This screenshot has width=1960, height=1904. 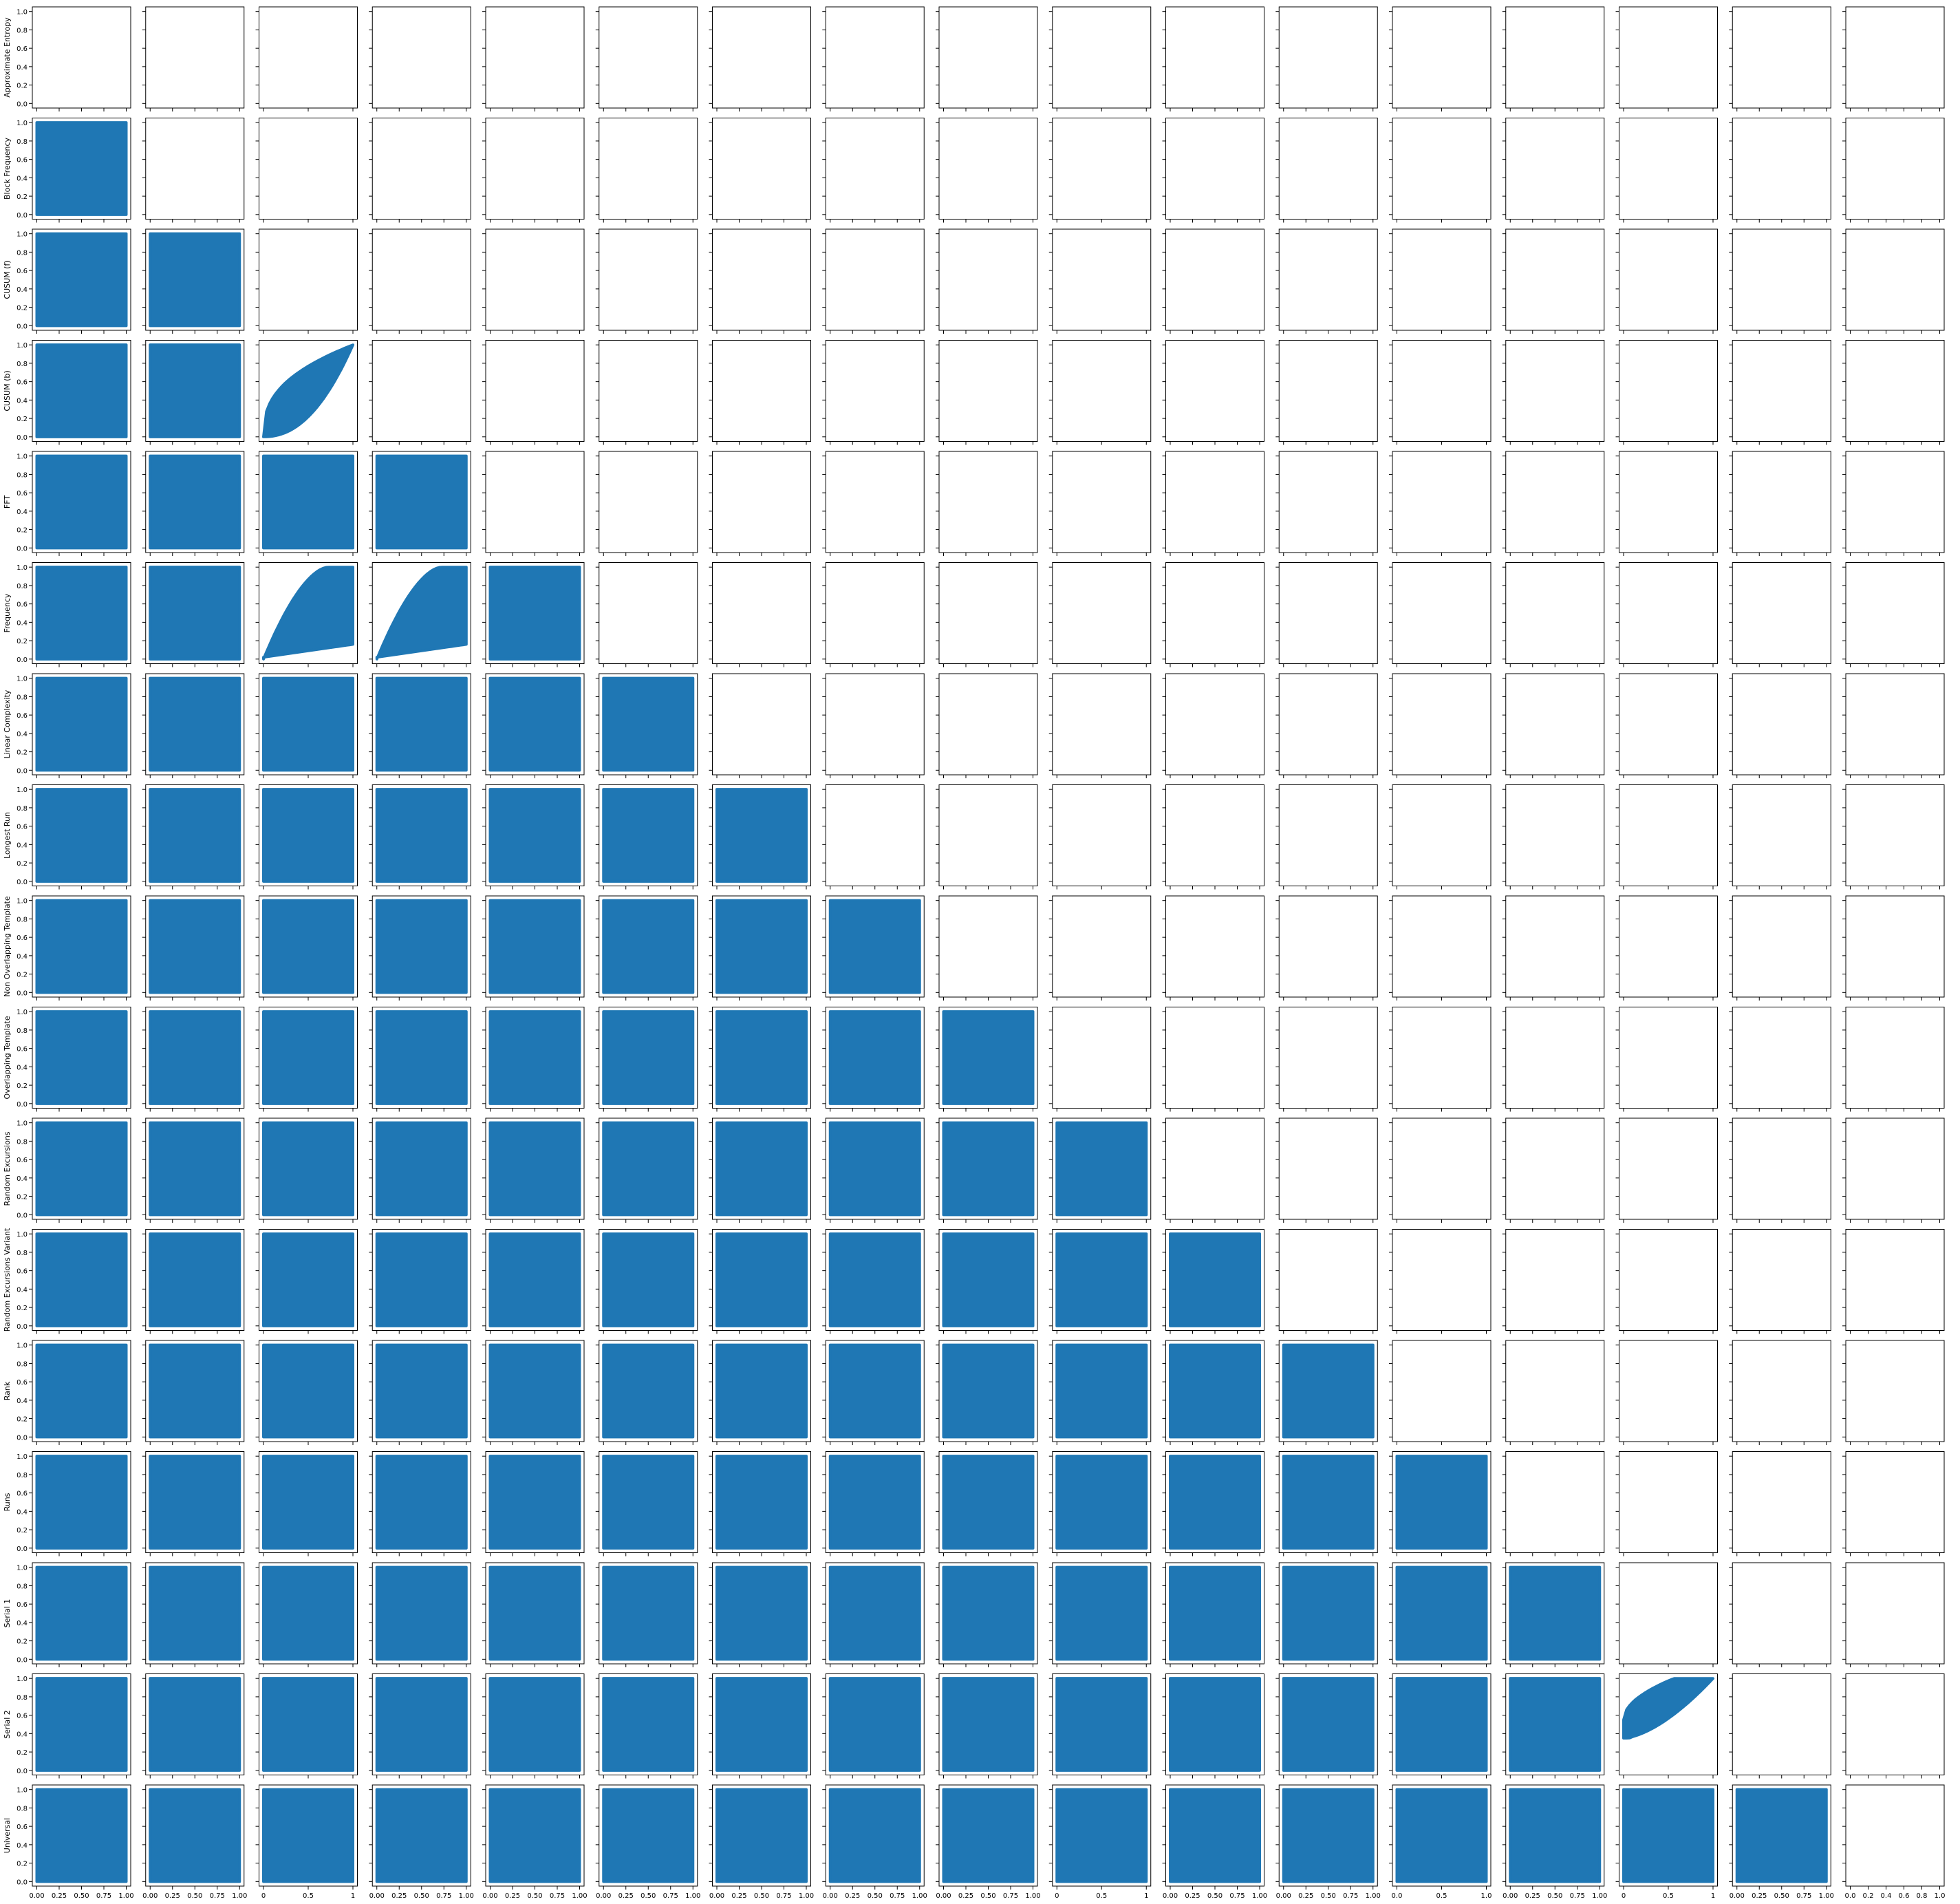 What do you see at coordinates (646, 1170) in the screenshot?
I see `cell-random-excursions-vs-frequency` at bounding box center [646, 1170].